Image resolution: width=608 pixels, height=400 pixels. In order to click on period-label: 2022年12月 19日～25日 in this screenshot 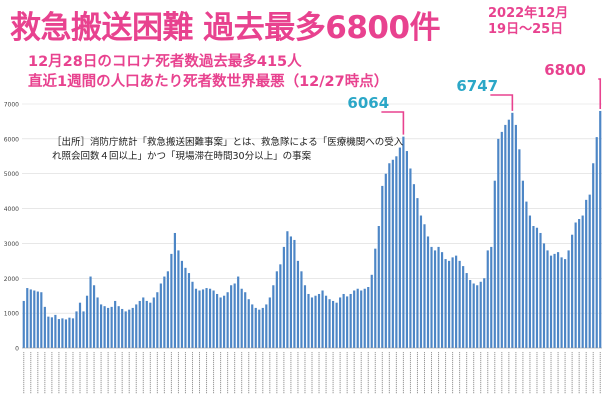, I will do `click(544, 22)`.